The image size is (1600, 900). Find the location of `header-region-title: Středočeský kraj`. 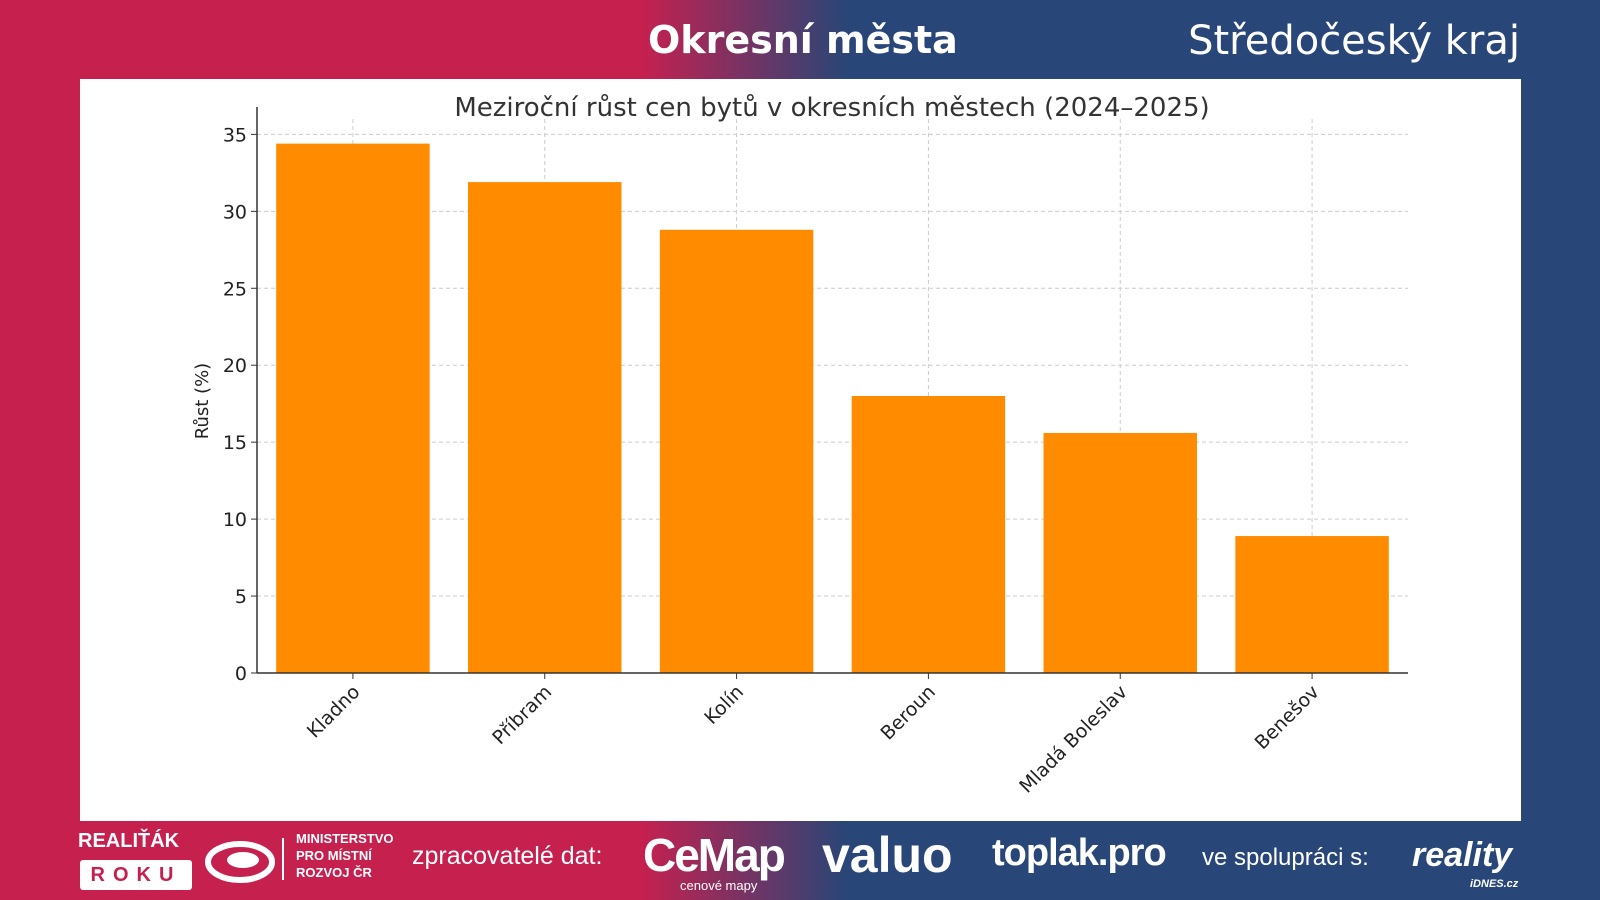

header-region-title: Středočeský kraj is located at coordinates (1354, 41).